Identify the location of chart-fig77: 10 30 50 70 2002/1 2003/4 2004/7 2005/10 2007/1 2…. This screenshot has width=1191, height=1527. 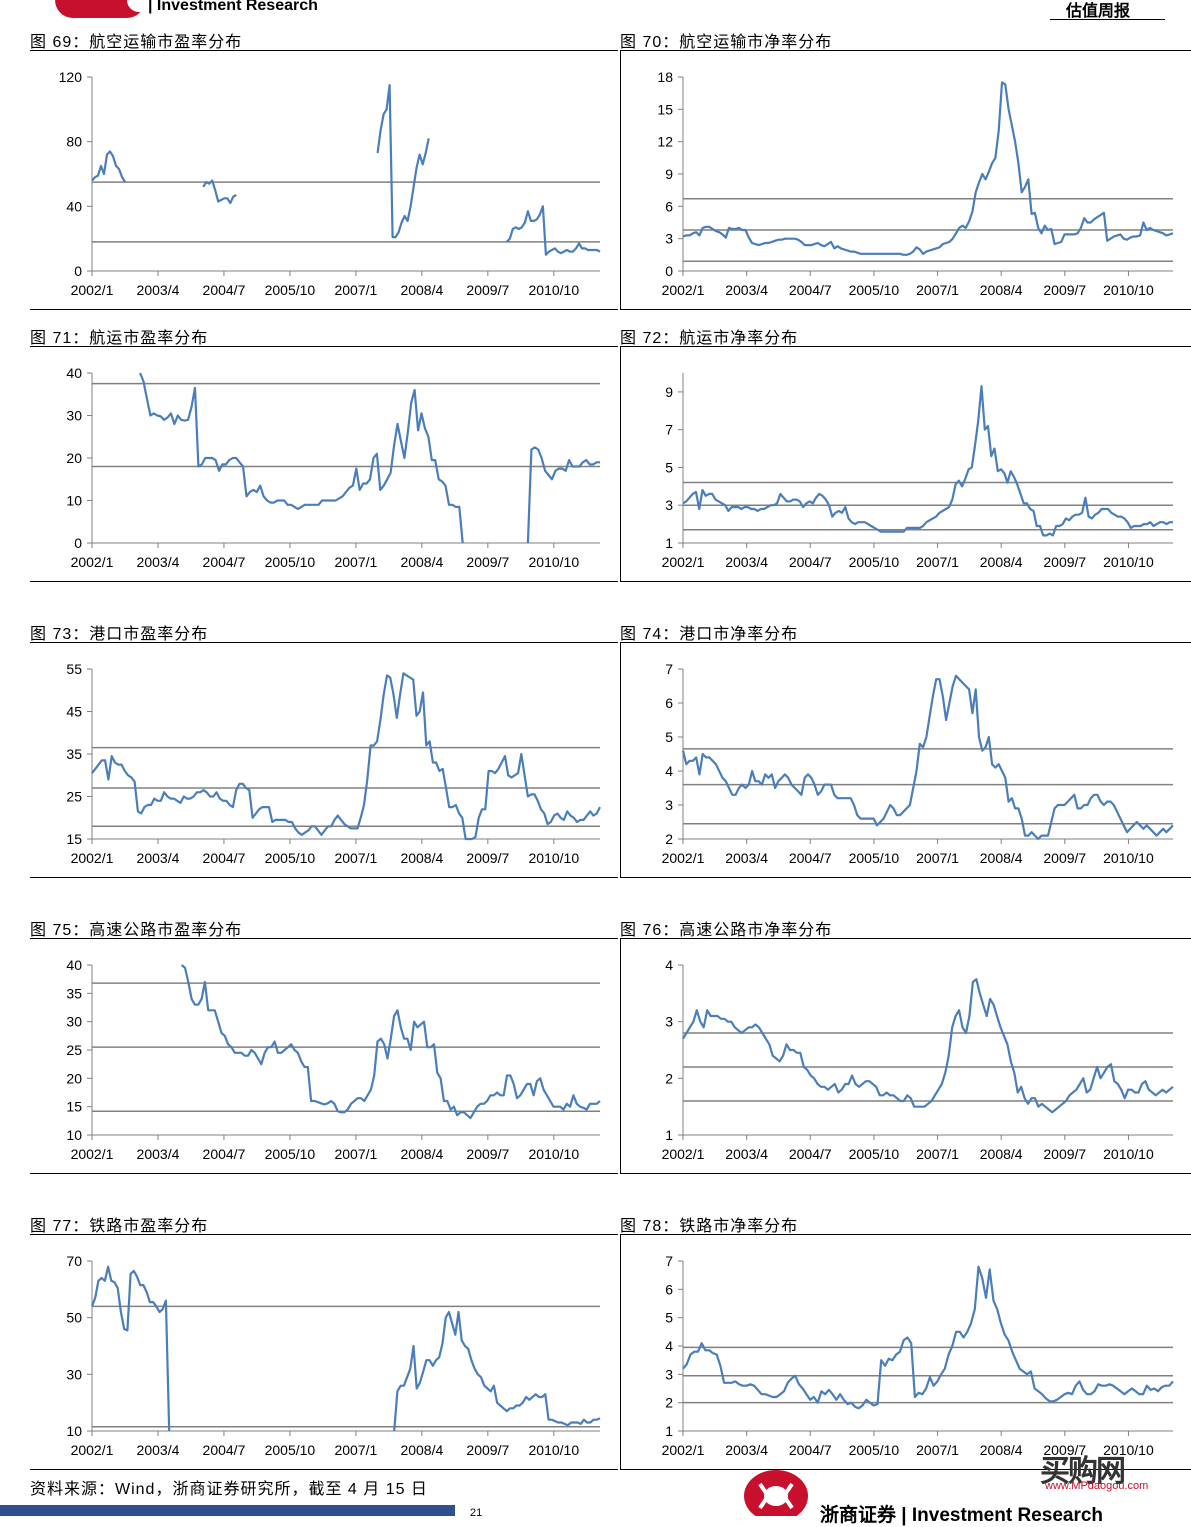
(333, 1355).